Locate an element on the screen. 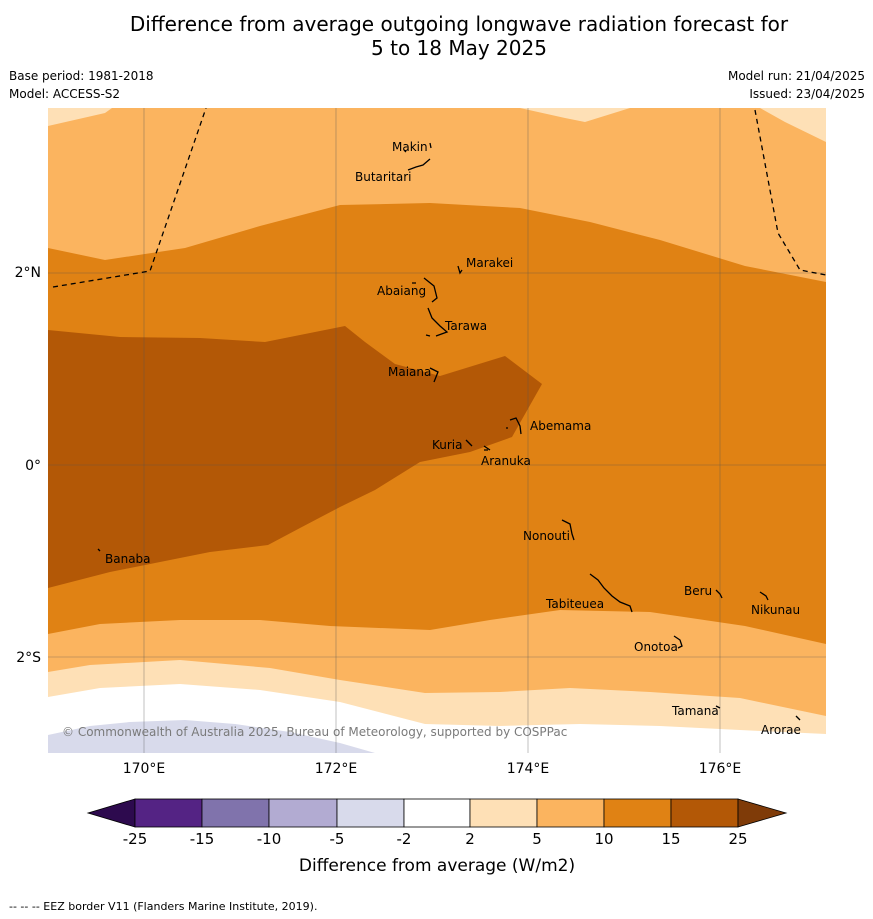  island-aranuka is located at coordinates (487, 448).